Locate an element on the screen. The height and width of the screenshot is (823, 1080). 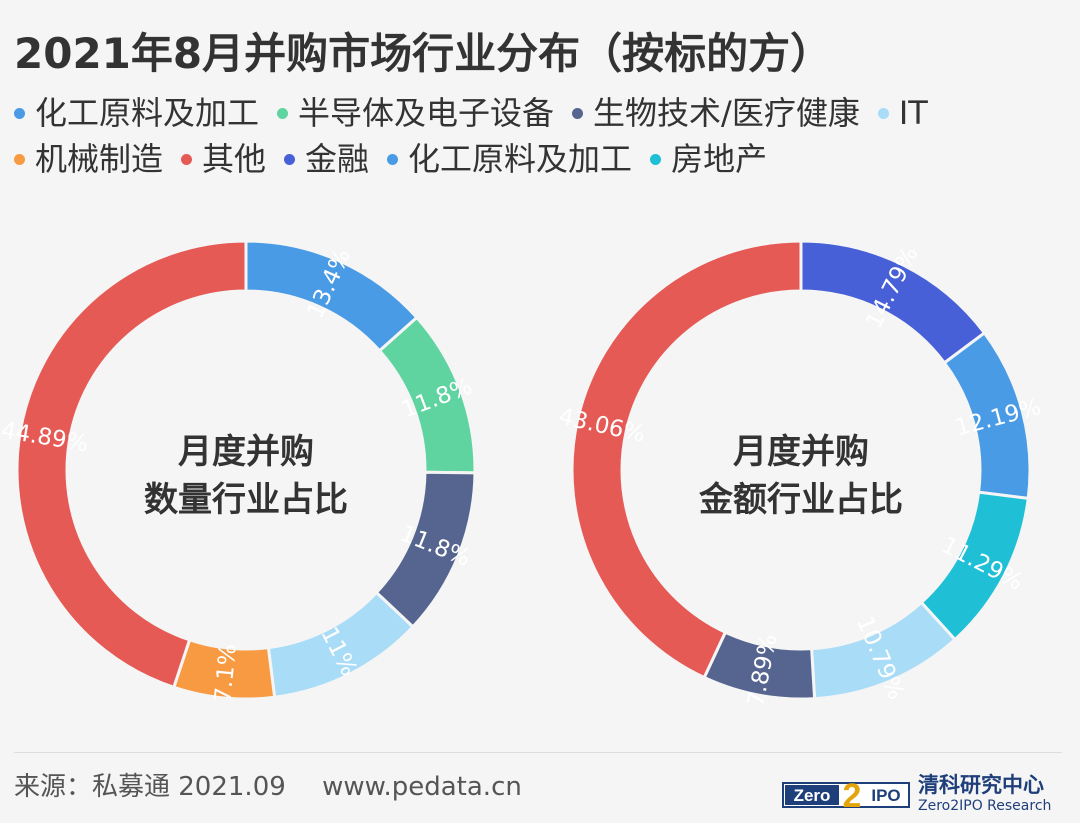
legend-item: 房地产 is located at coordinates (708, 159).